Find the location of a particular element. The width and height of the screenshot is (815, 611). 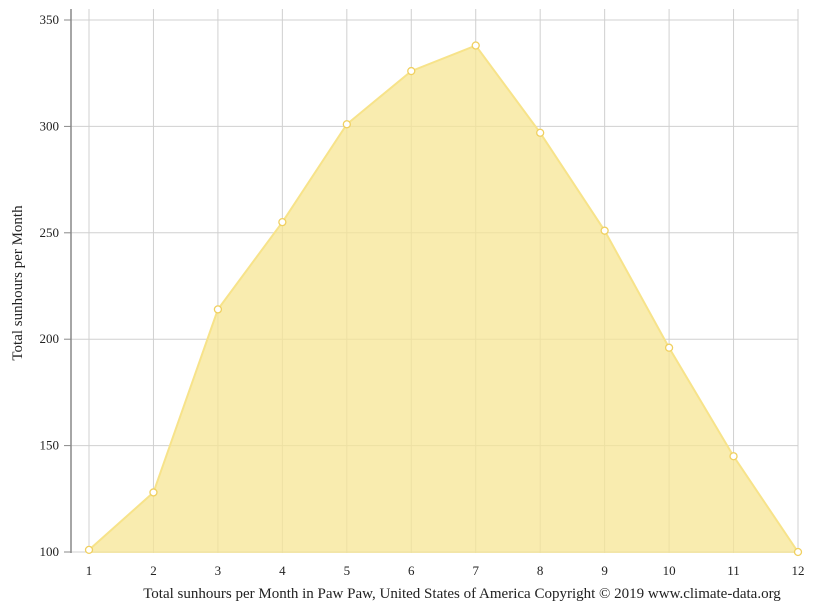

y-tick-labels: 100 150 200 250 300 350 is located at coordinates (50, 285).